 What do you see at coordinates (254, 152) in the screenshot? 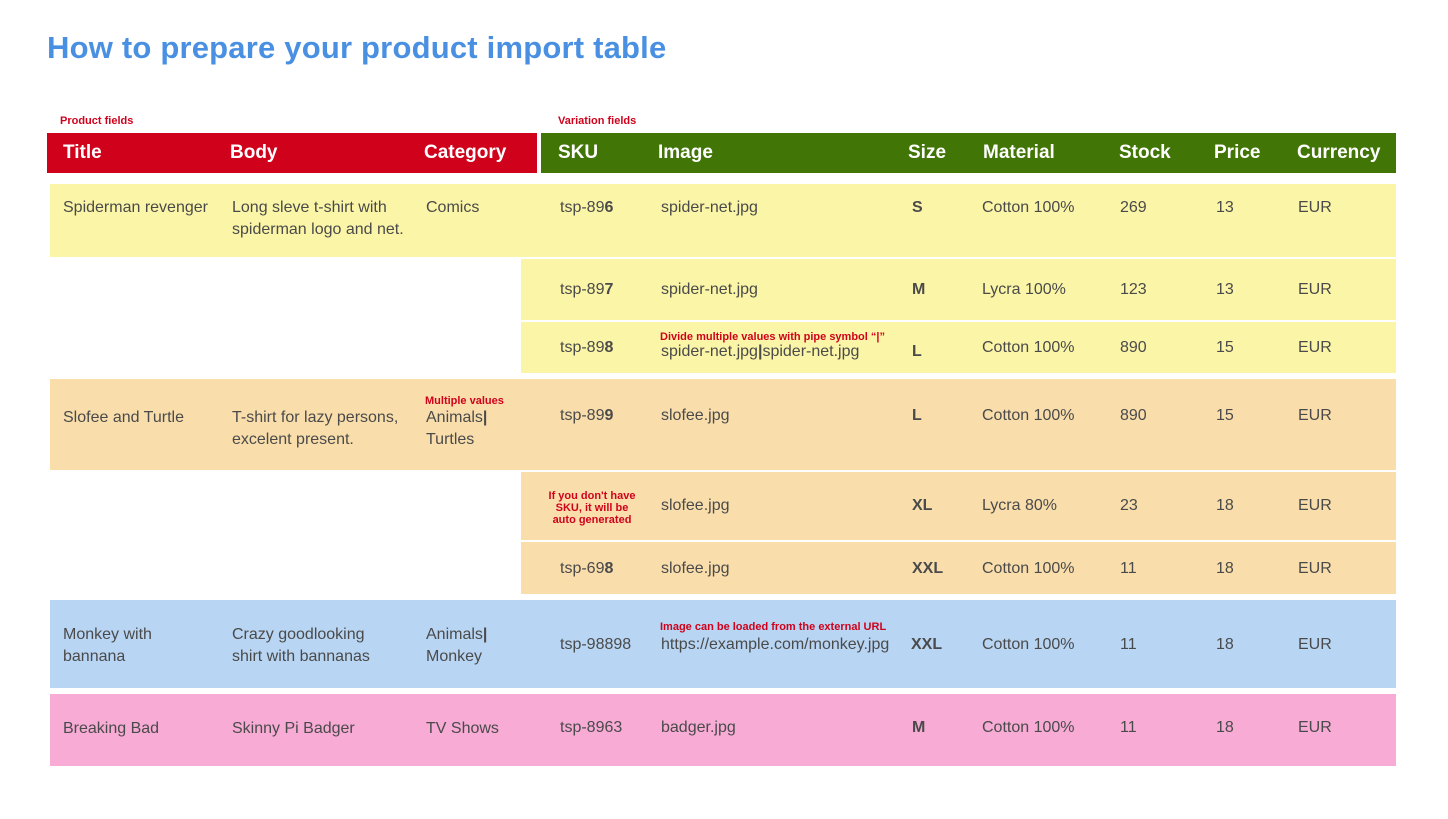
I see `header-body: Body` at bounding box center [254, 152].